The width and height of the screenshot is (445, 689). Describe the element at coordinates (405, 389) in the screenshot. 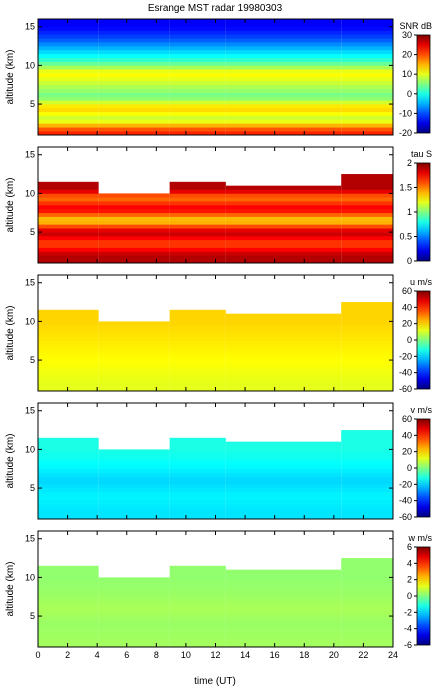

I see `colorbar-tick-label: -60` at that location.